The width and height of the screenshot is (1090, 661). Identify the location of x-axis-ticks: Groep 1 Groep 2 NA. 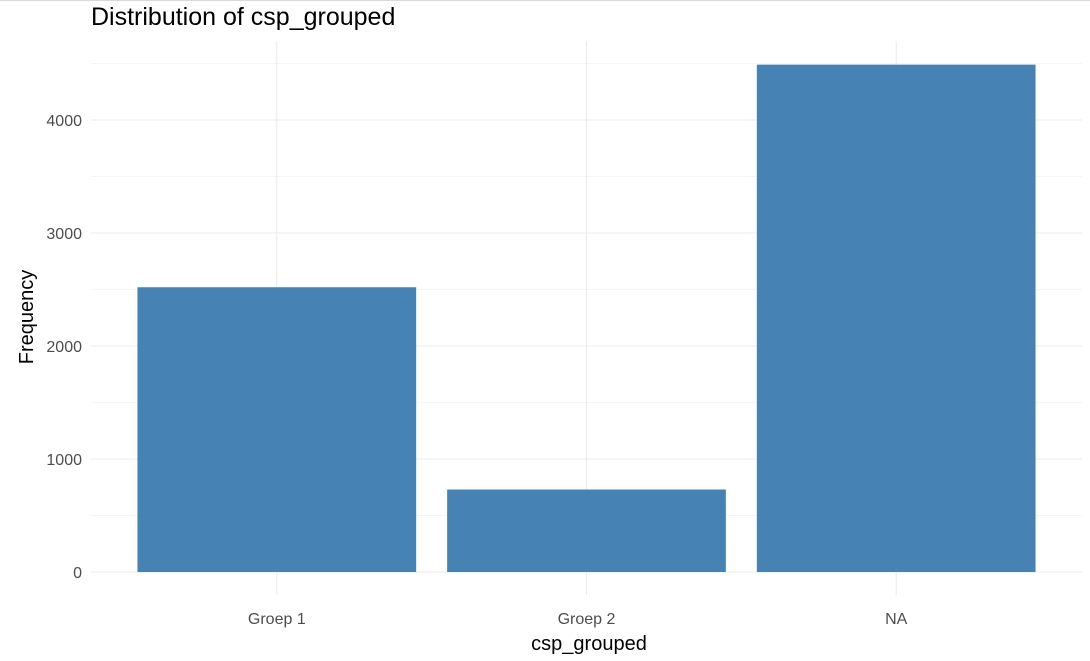
(578, 619).